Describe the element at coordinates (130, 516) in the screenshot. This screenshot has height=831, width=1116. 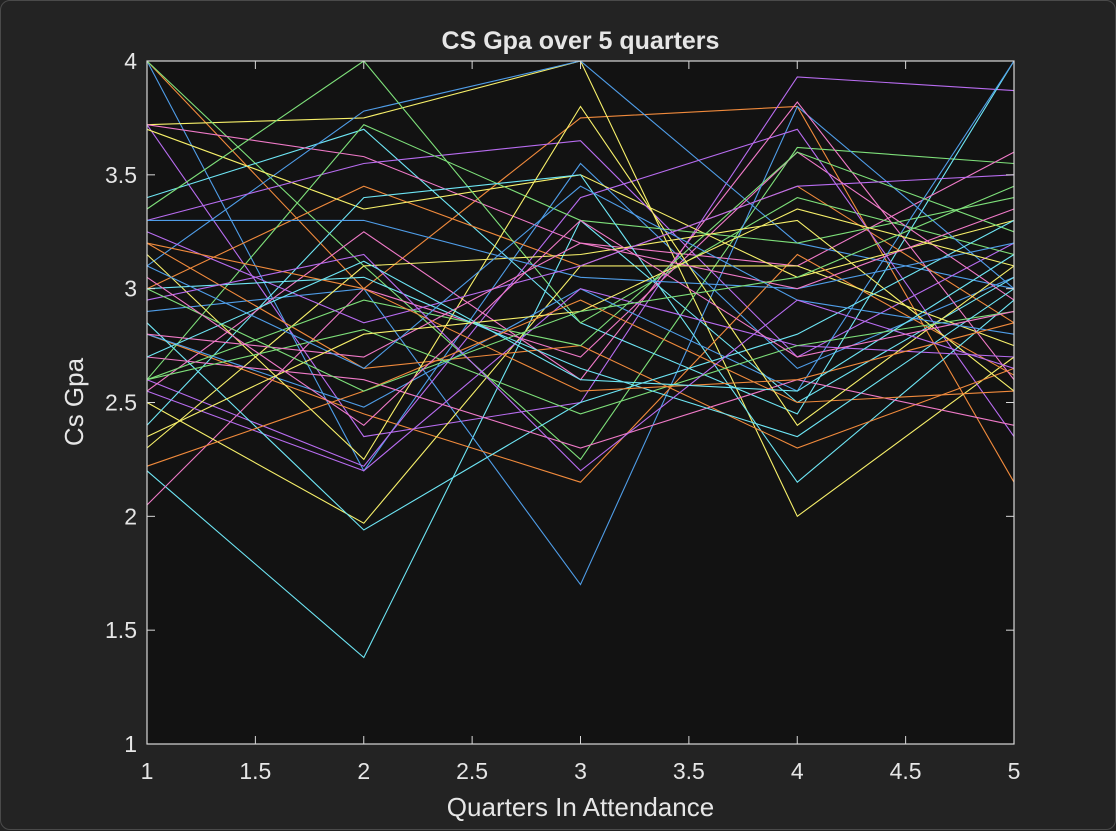
I see `y-tick-label: 2` at that location.